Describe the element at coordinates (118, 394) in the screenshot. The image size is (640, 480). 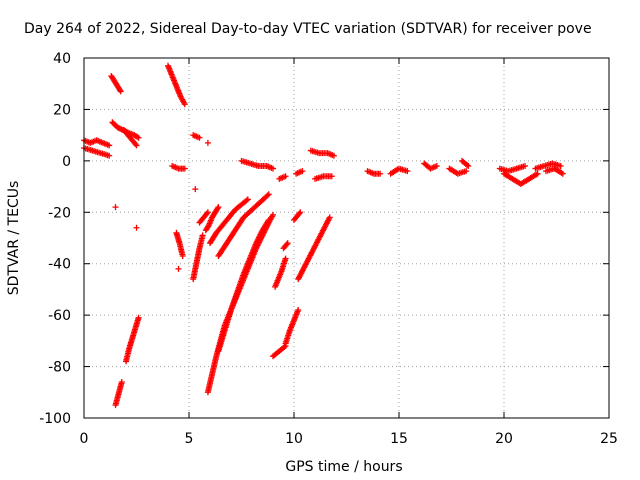
I see `series-seg08` at that location.